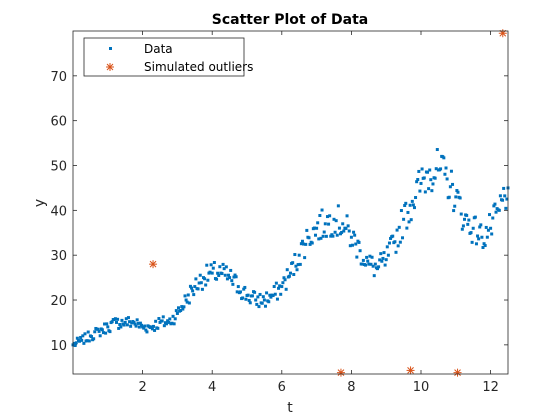 This screenshot has height=420, width=560. I want to click on y-tick-label: 60, so click(58, 122).